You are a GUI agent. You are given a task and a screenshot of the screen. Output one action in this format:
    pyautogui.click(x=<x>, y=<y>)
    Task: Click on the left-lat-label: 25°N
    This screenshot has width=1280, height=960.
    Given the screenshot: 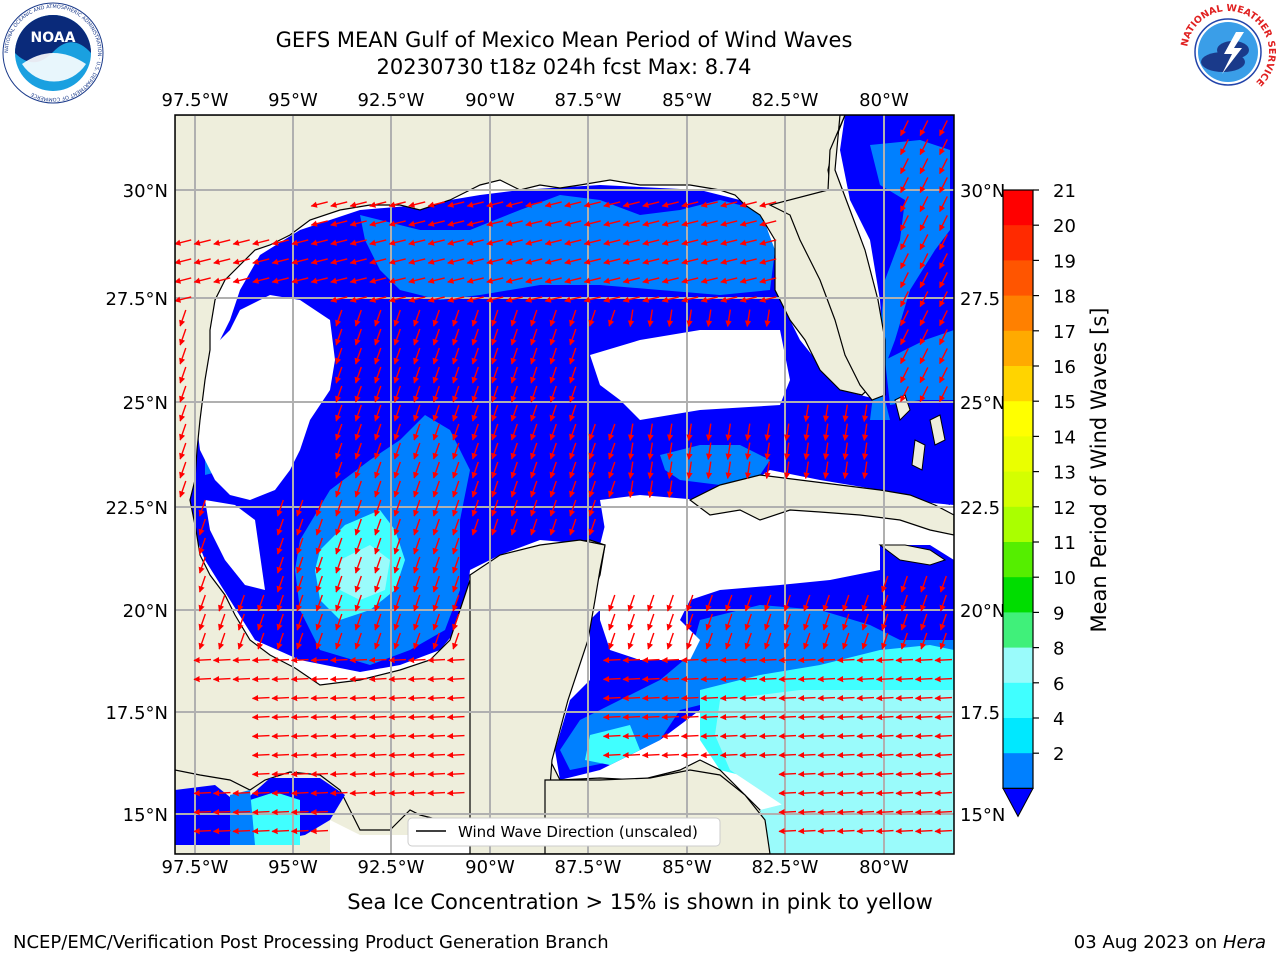 What is the action you would take?
    pyautogui.click(x=145, y=403)
    